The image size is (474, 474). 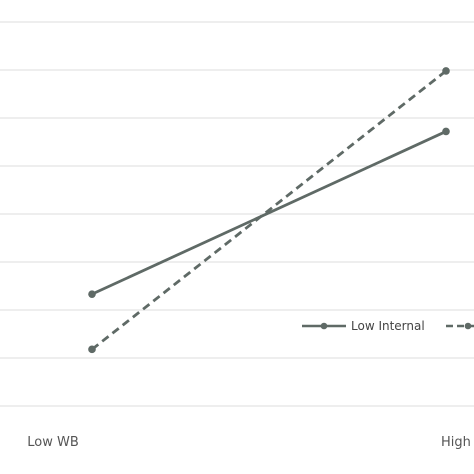 What do you see at coordinates (324, 326) in the screenshot?
I see `legend-marker-low-internal` at bounding box center [324, 326].